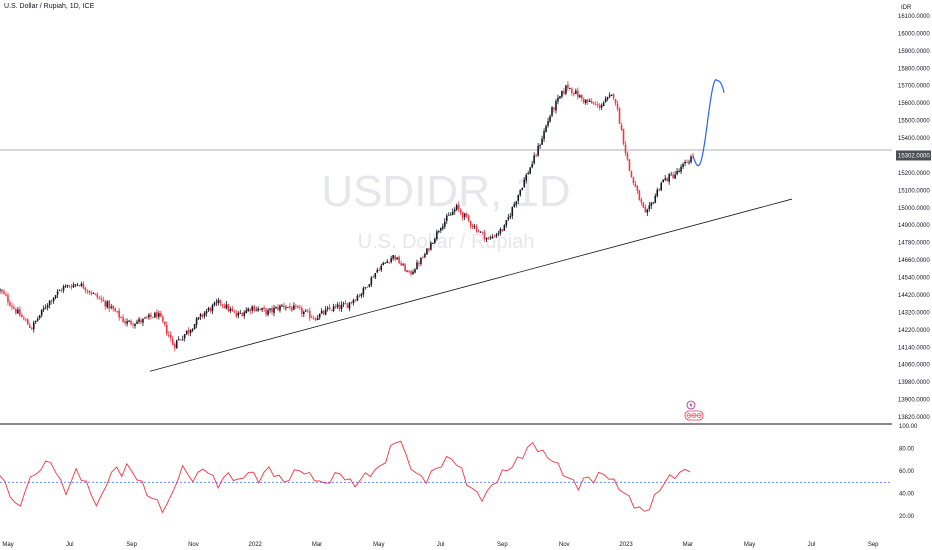  Describe the element at coordinates (914, 87) in the screenshot. I see `price-tick-label: 15700.0000` at that location.